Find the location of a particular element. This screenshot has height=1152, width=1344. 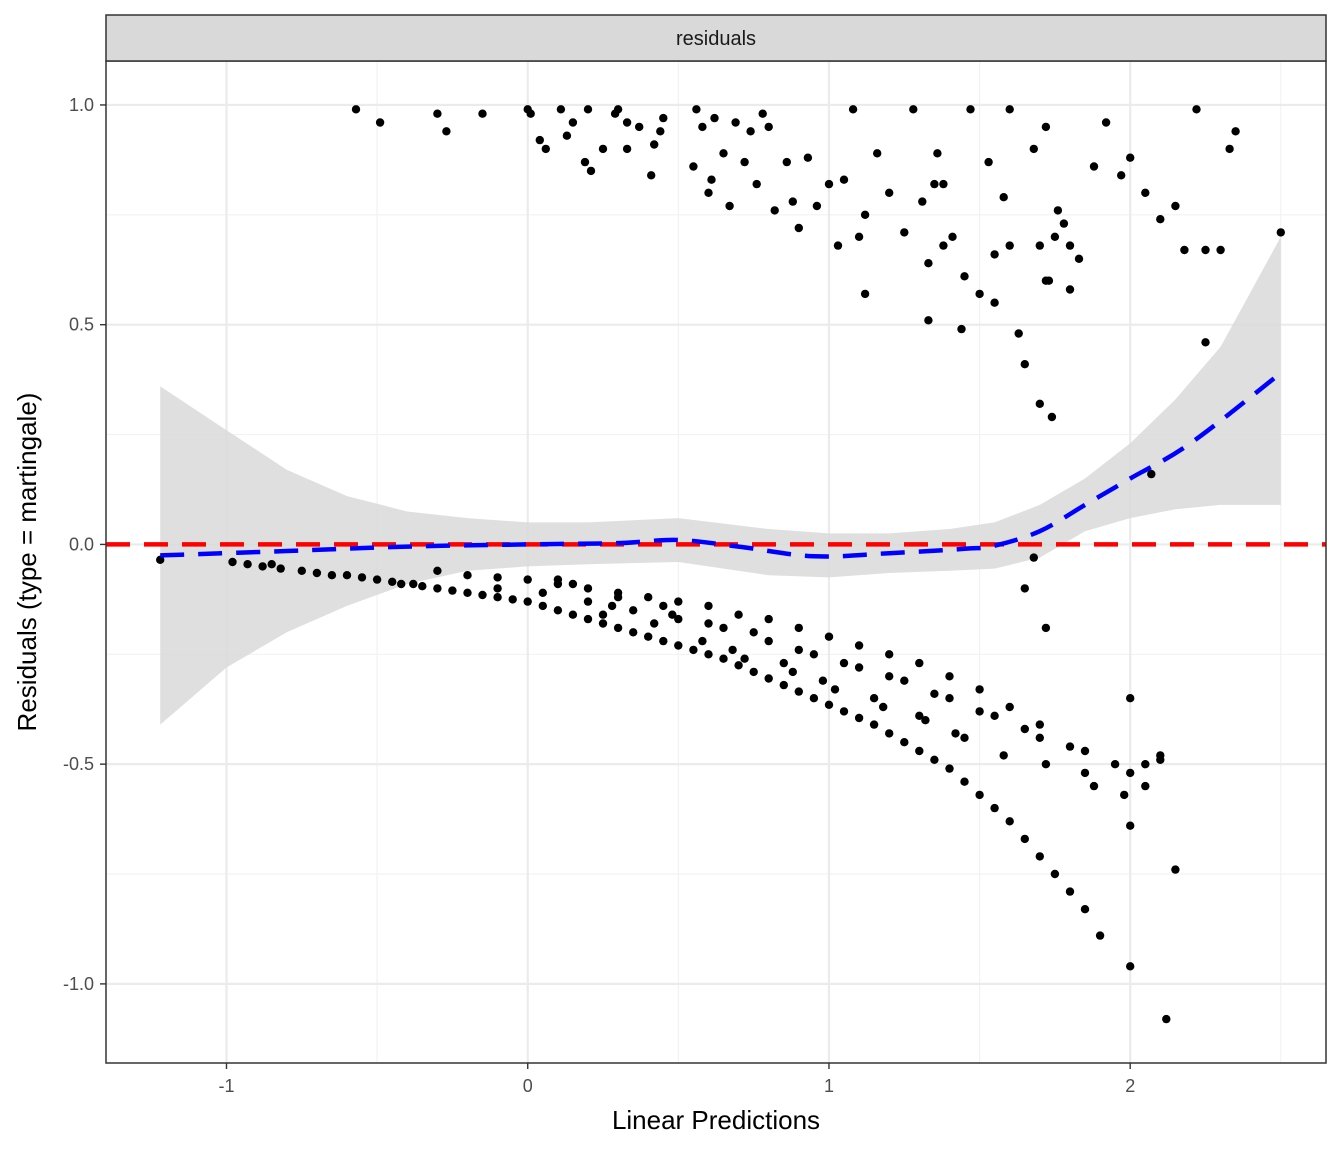

y-tick-label: -0.5 is located at coordinates (78, 764).